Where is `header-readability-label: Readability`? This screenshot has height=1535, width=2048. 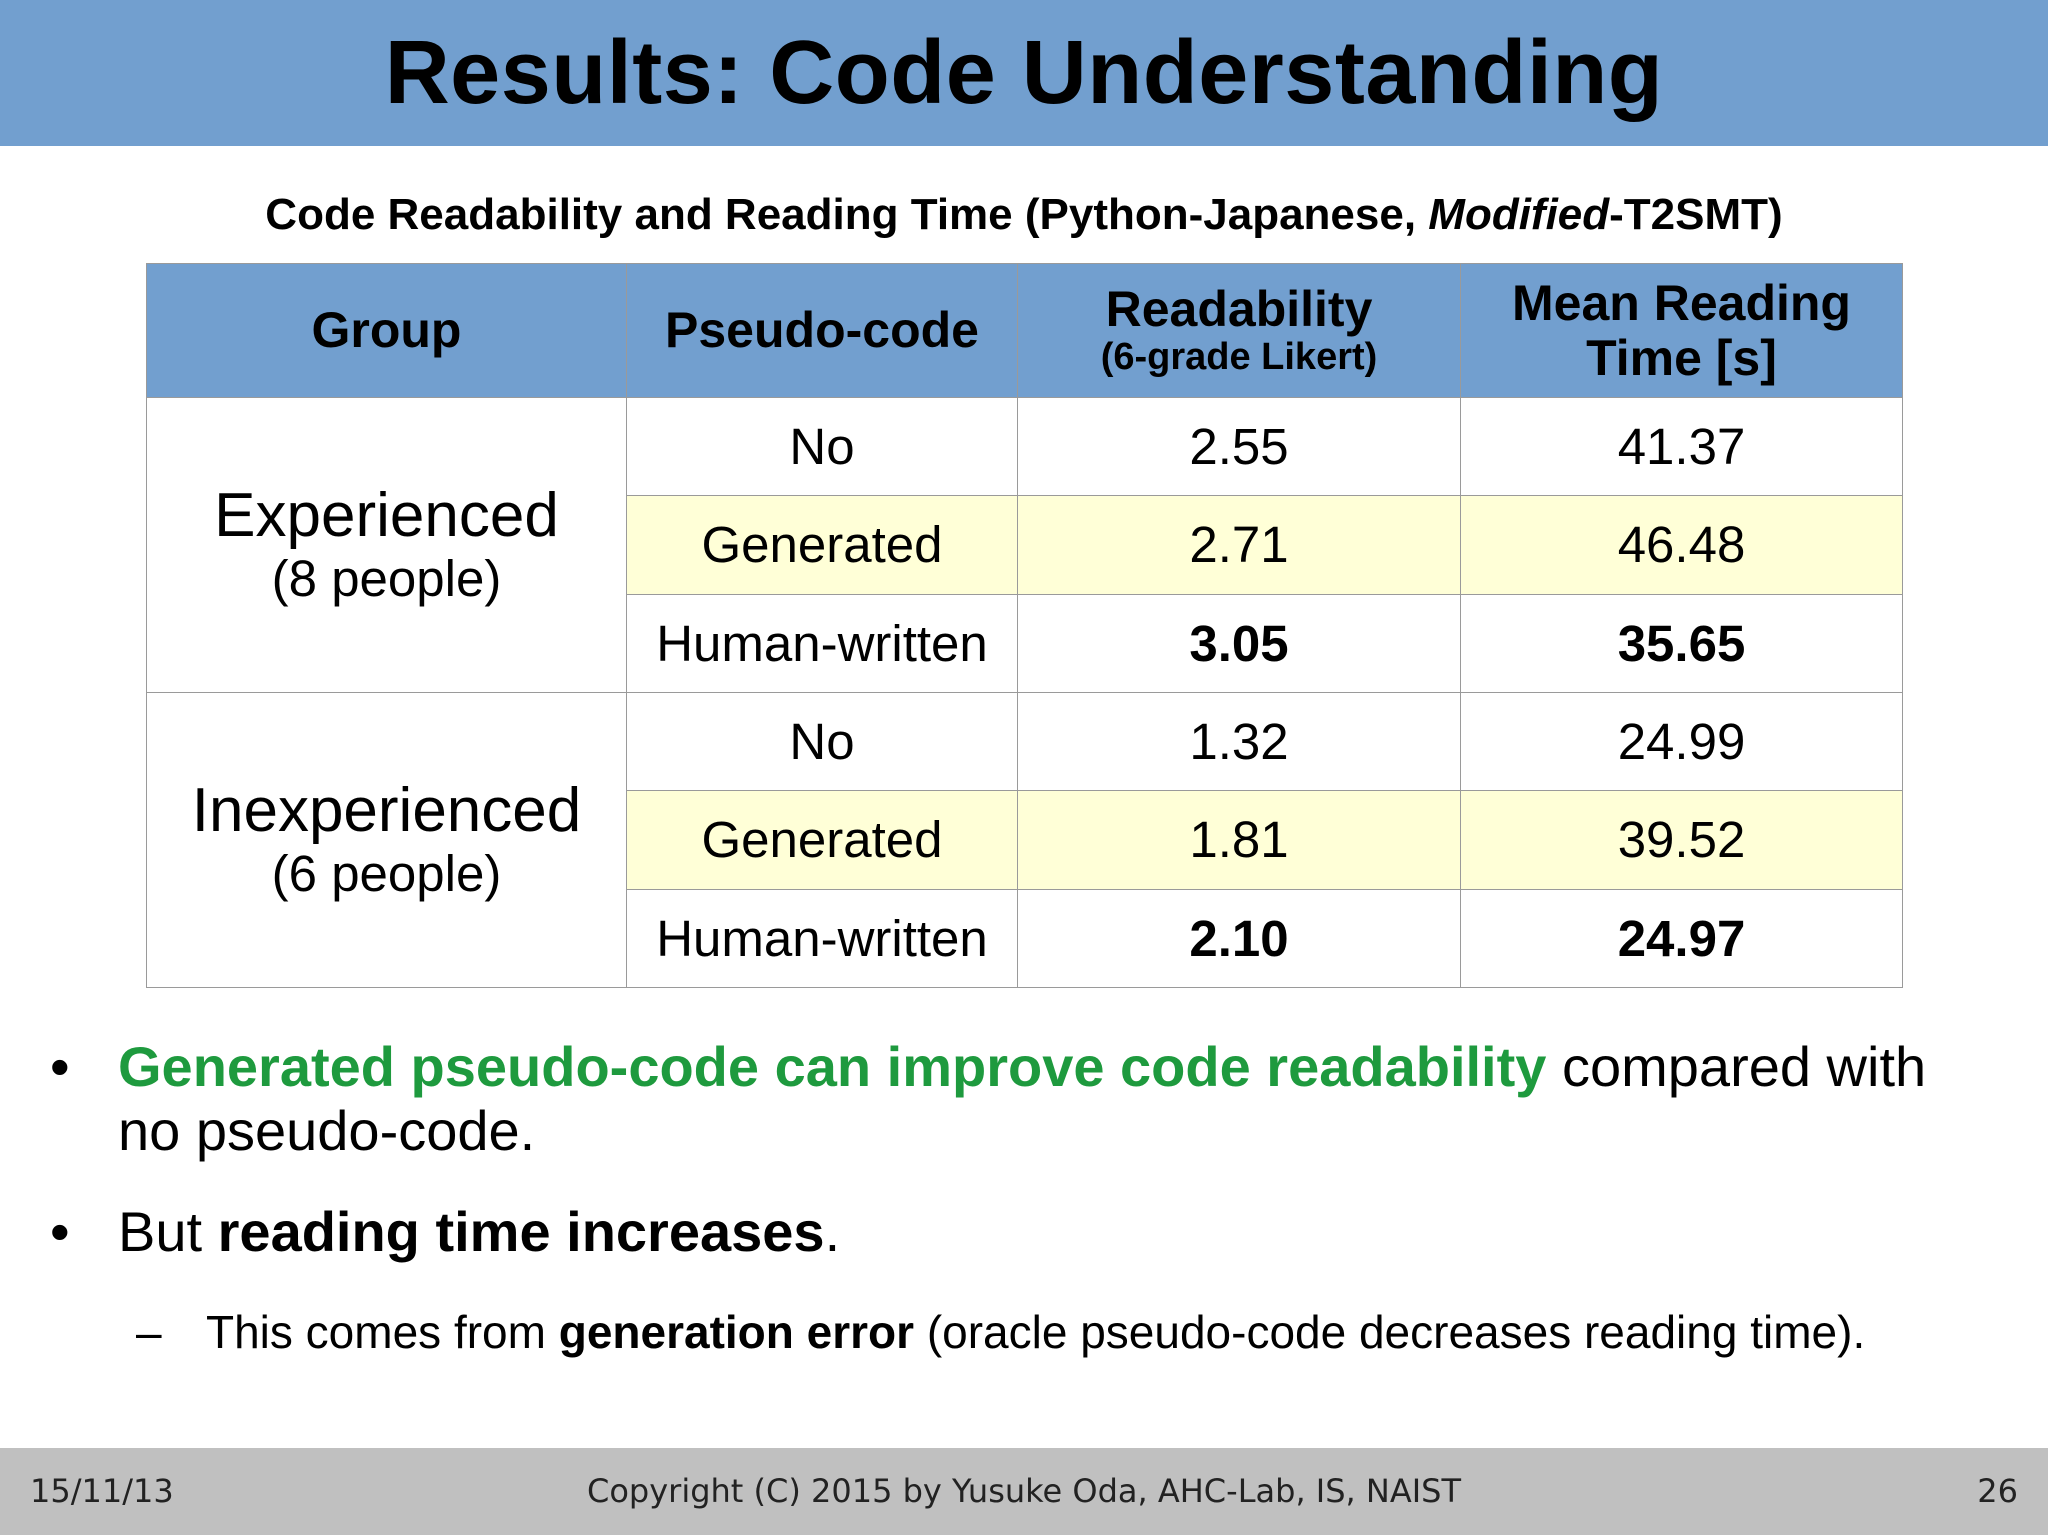 header-readability-label: Readability is located at coordinates (1239, 309).